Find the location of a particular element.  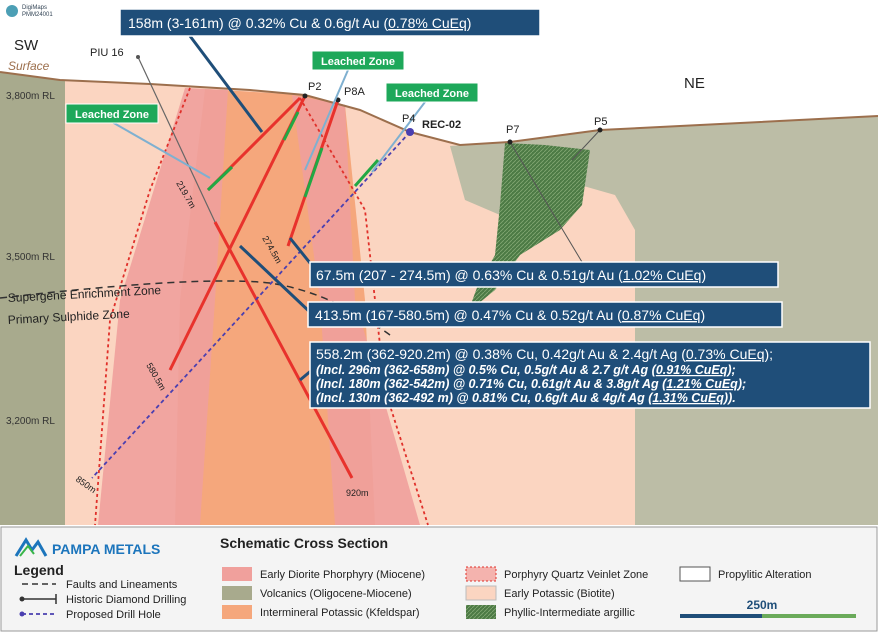

legend-label: Volcanics (Oligocene-Miocene) is located at coordinates (336, 594).